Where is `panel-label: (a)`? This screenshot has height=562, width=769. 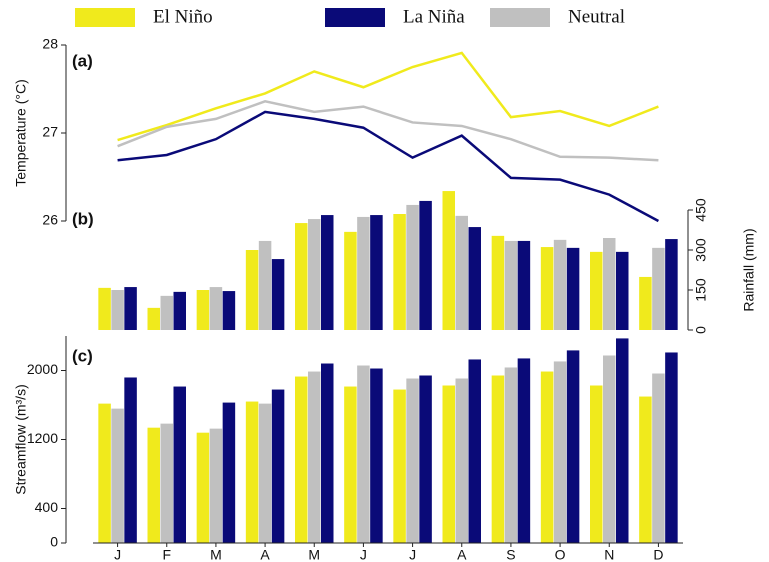
panel-label: (a) is located at coordinates (82, 60).